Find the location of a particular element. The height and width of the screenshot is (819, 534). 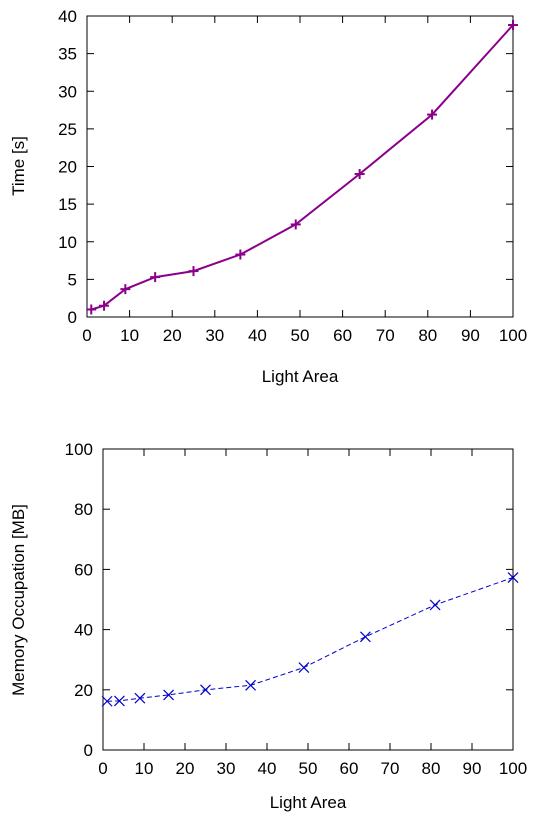

time-y-tick-label: 30 is located at coordinates (67, 91).